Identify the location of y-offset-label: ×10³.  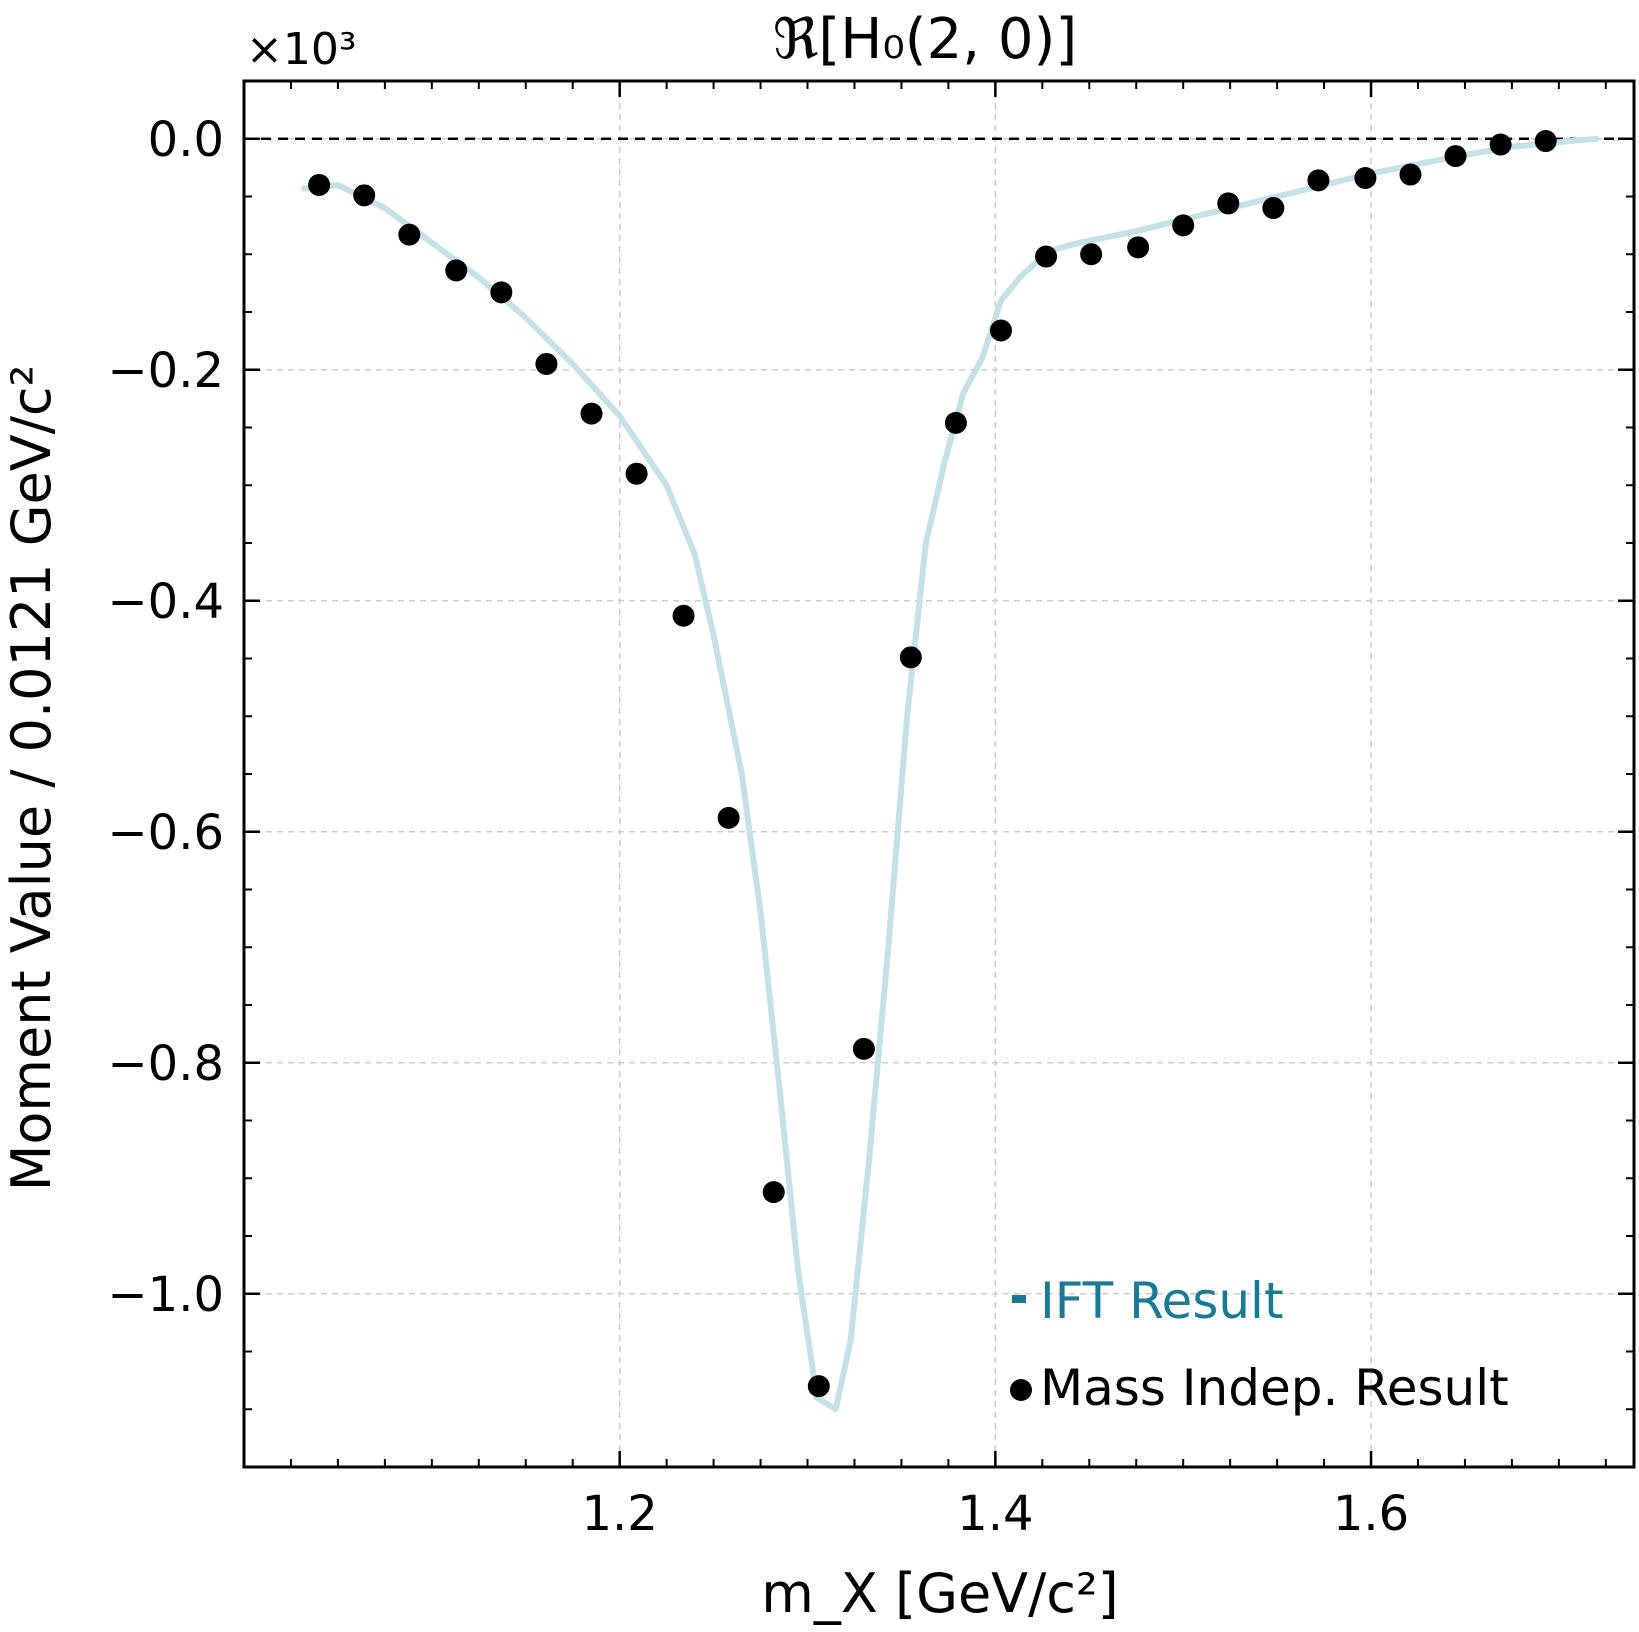
(301, 49).